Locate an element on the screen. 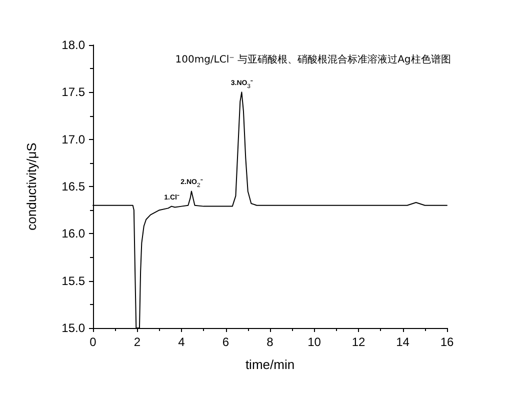 Image resolution: width=522 pixels, height=397 pixels. y-tick-label: 15.5 is located at coordinates (74, 281).